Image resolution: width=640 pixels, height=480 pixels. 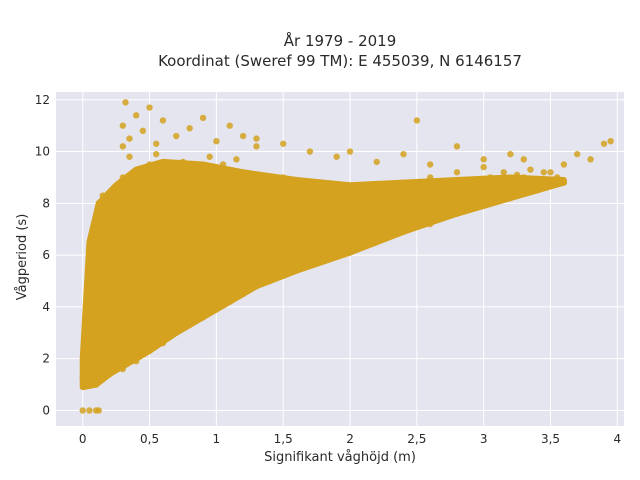 What do you see at coordinates (46, 255) in the screenshot?
I see `y-tick-label: 6` at bounding box center [46, 255].